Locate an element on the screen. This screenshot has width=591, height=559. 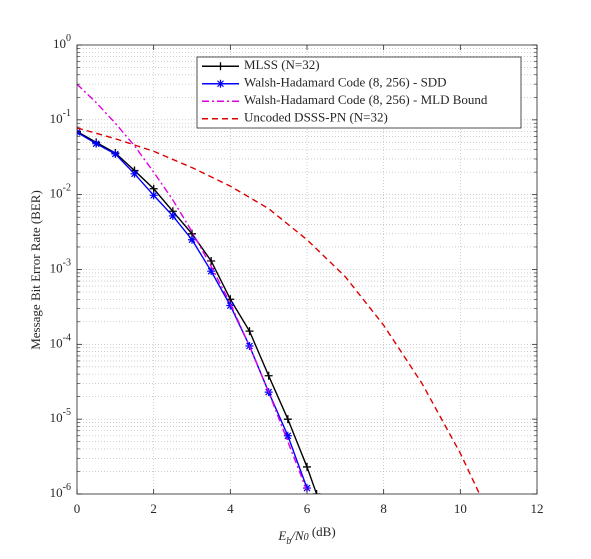
y-axis-label: Message Bit Error Rate (BER) is located at coordinates (35, 270).